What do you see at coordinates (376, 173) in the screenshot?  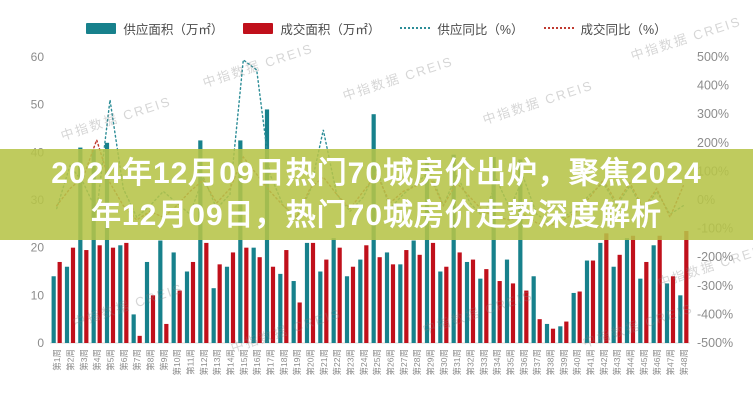 I see `headline-line-1: 2024年12月09日热门70城房价出炉，聚焦2024` at bounding box center [376, 173].